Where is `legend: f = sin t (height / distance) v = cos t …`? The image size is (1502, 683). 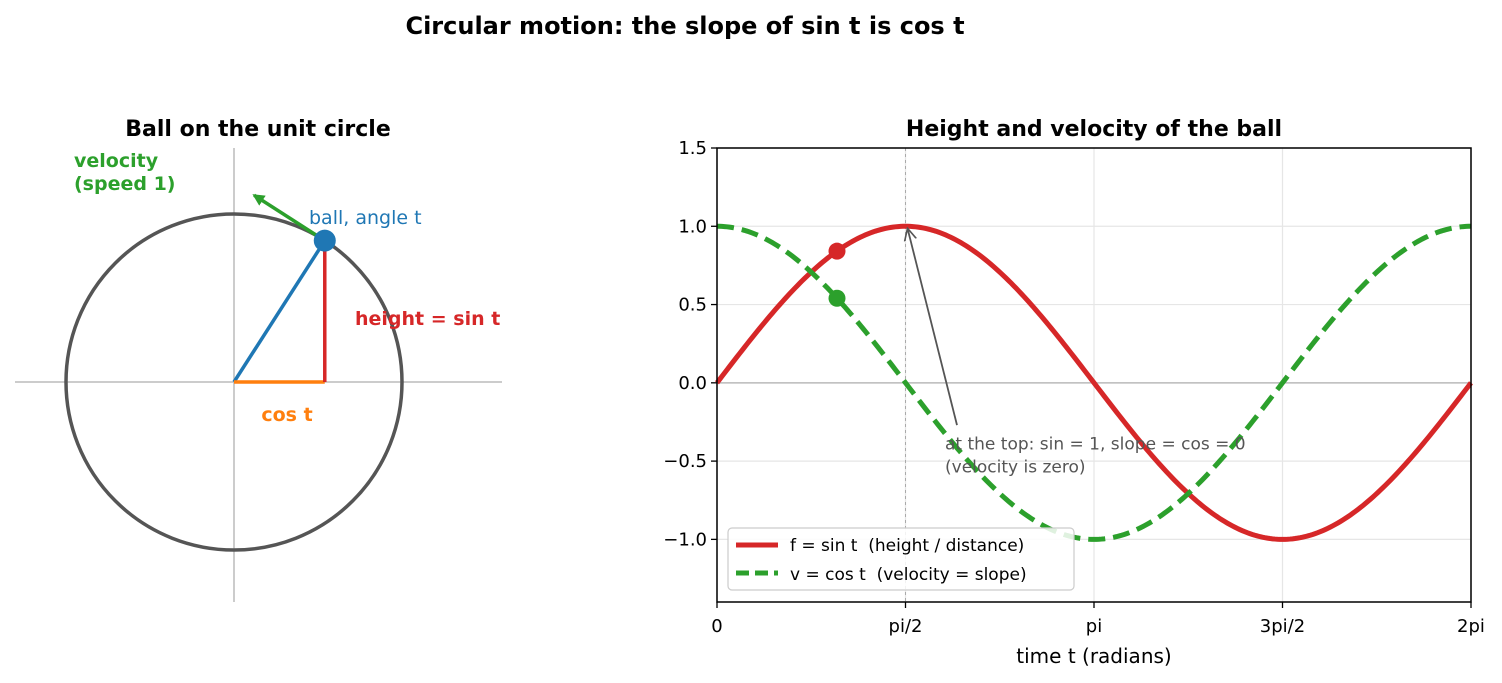
legend: f = sin t (height / distance) v = cos t … is located at coordinates (901, 559).